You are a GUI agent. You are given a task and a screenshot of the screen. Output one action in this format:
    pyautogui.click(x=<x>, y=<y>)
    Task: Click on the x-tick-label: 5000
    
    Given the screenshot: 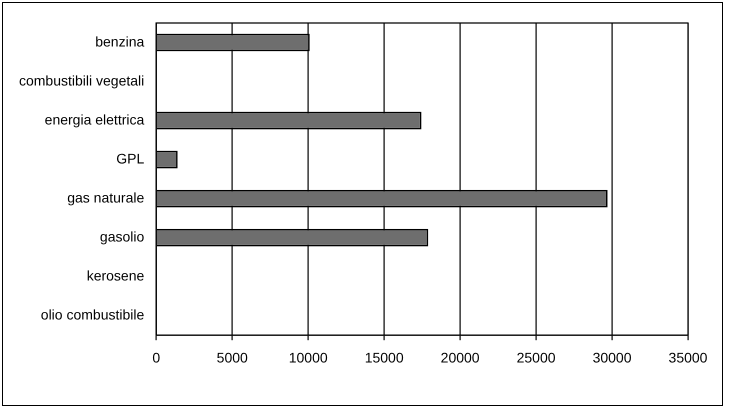 What is the action you would take?
    pyautogui.click(x=232, y=357)
    